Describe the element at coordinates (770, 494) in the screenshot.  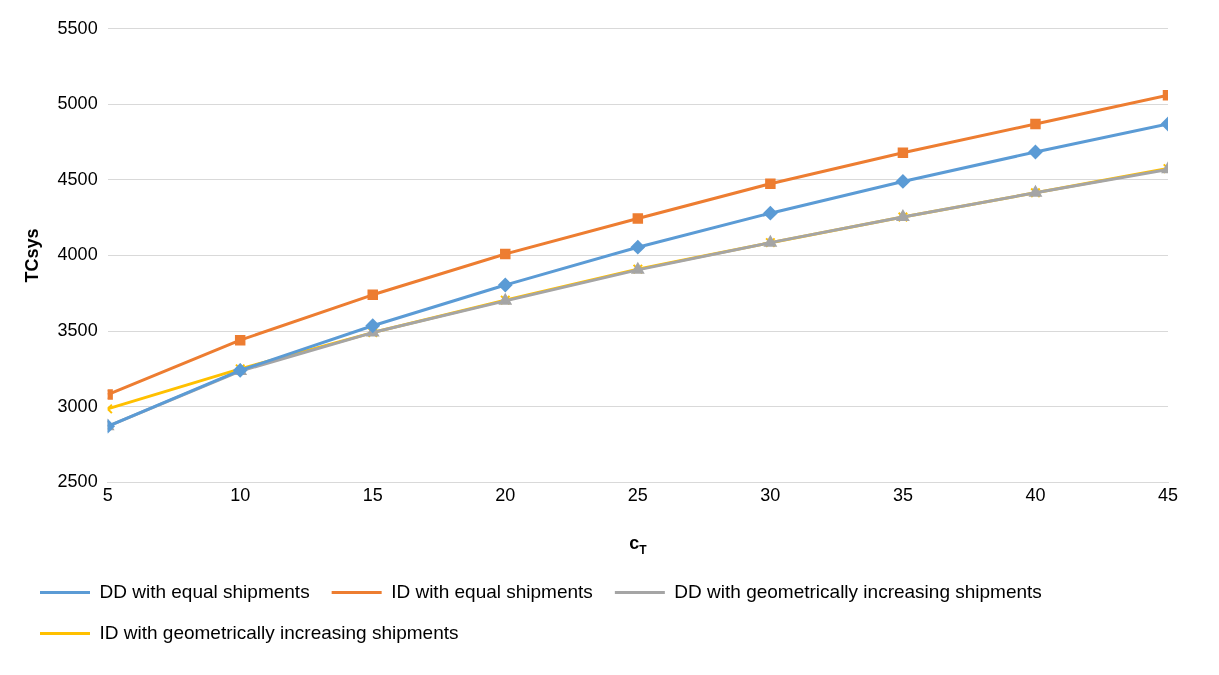
I see `x-tick-label: 30` at that location.